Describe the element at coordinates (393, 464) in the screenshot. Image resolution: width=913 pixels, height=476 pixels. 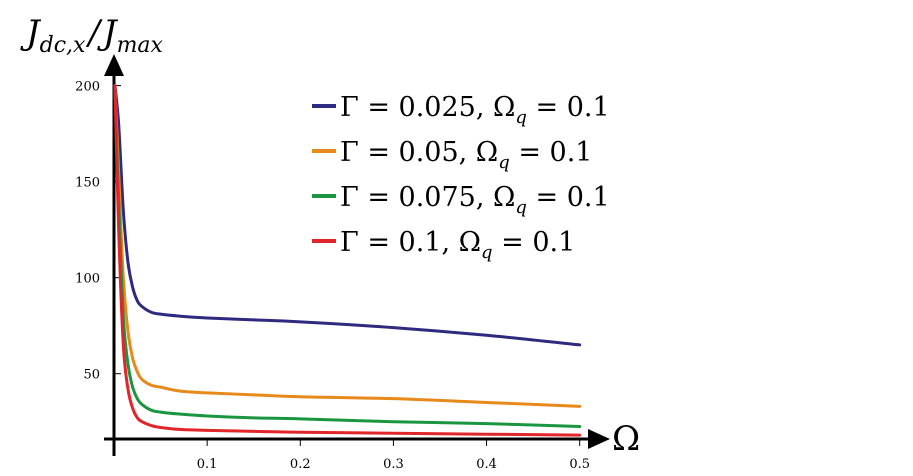
I see `x-tick-label: 0.3` at that location.